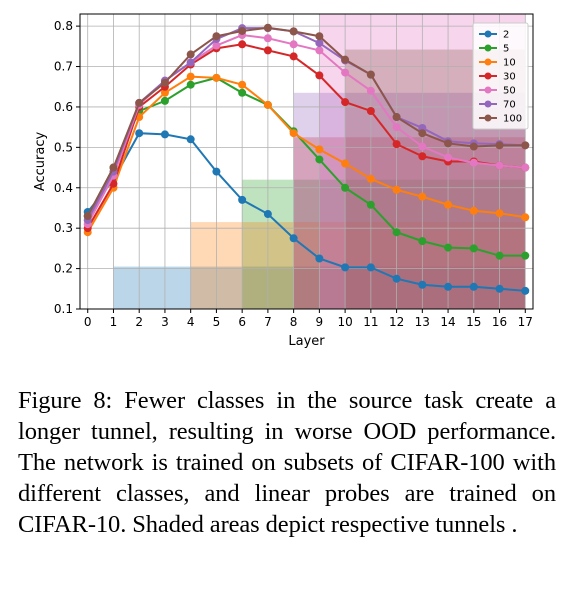 The image size is (574, 598). Describe the element at coordinates (63, 147) in the screenshot. I see `y-tick-label: 0.5` at that location.